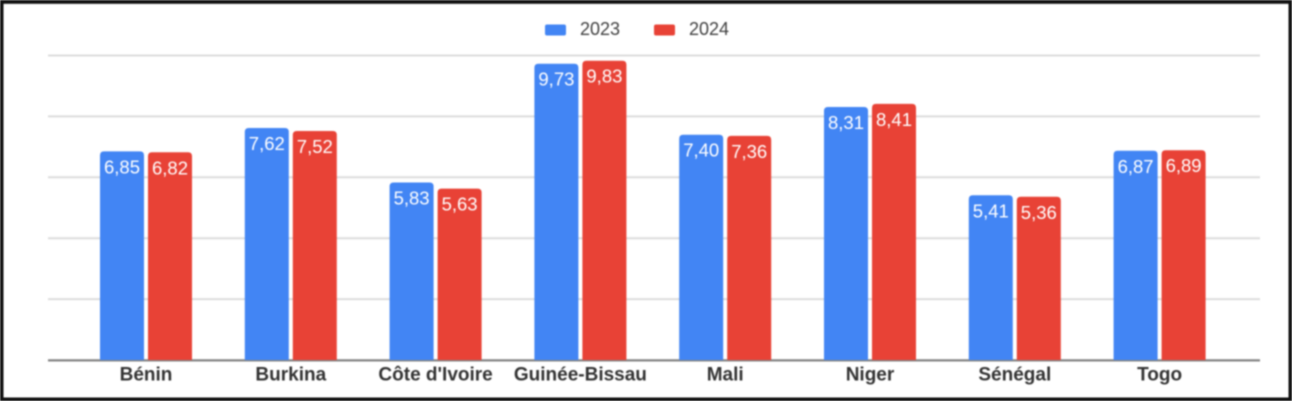 This screenshot has width=1292, height=406. Describe the element at coordinates (1039, 212) in the screenshot. I see `svg-text: 5,36` at that location.